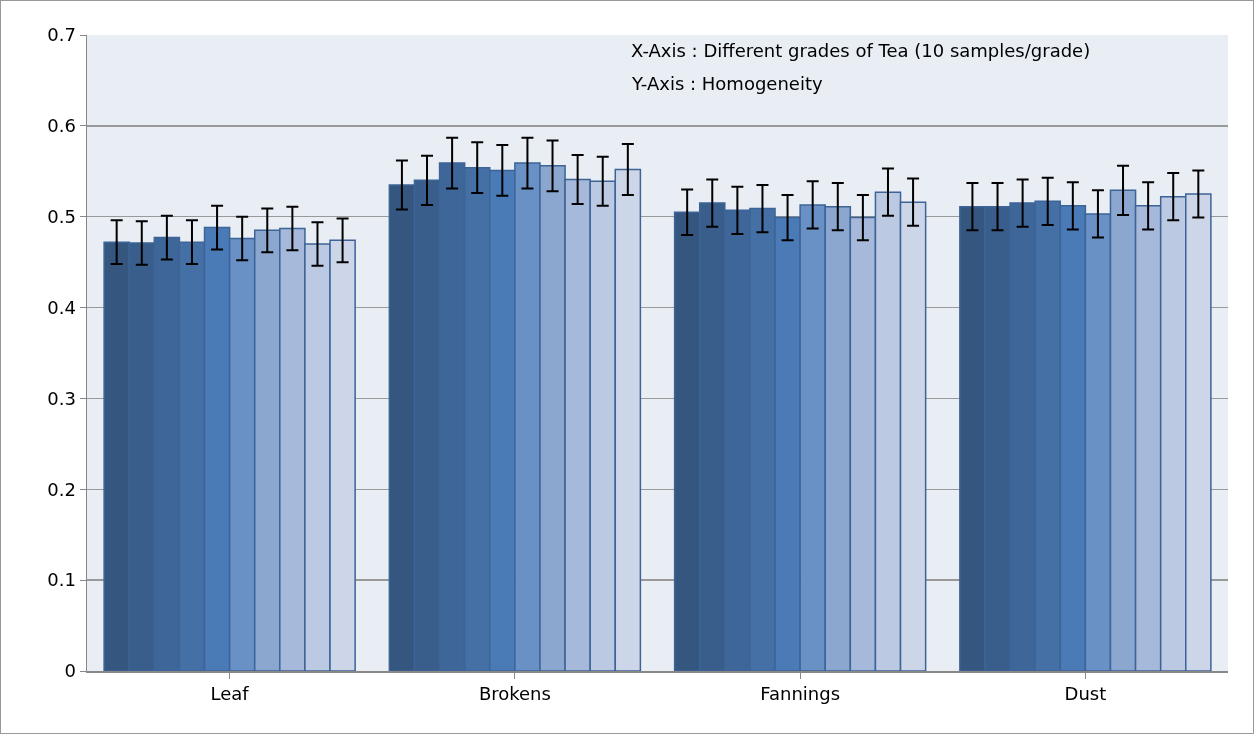 Image resolution: width=1254 pixels, height=734 pixels. I want to click on y-tick-label: 0.2, so click(61, 489).